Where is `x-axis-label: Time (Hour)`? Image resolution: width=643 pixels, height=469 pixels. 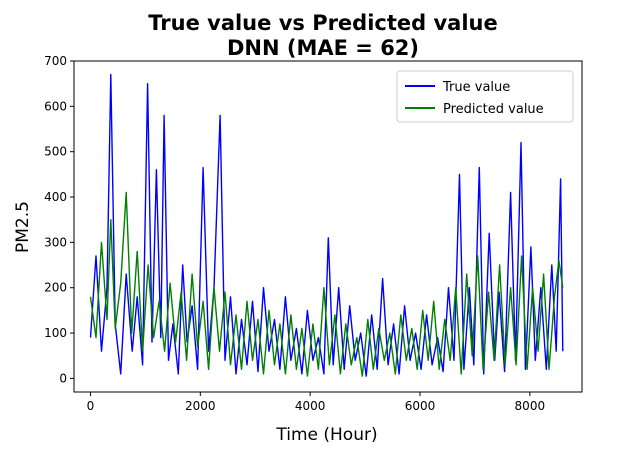 x-axis-label: Time (Hour) is located at coordinates (326, 435).